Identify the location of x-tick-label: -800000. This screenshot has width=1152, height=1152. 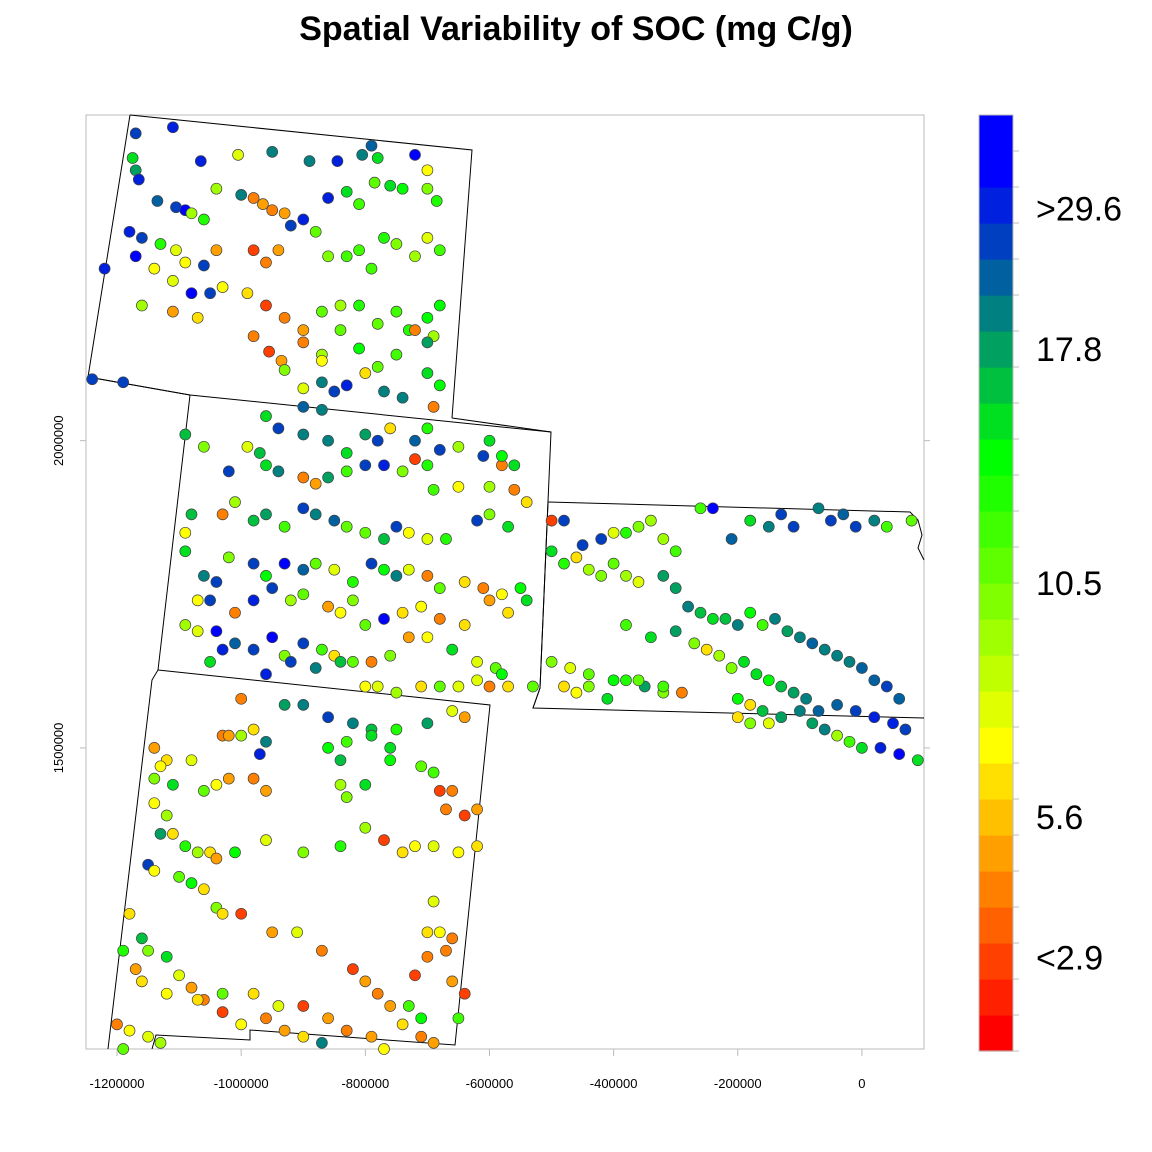
(365, 1083).